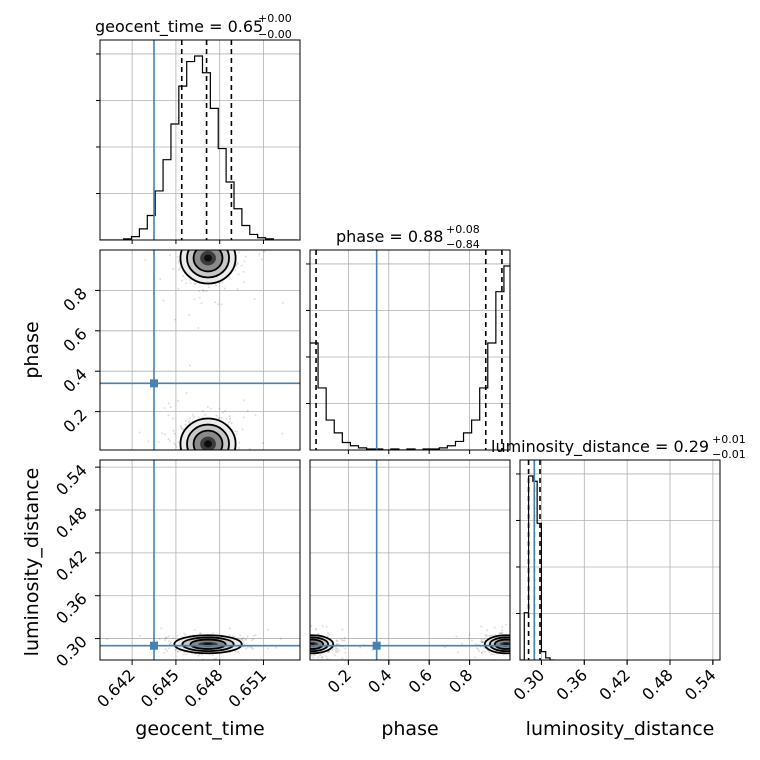 The image size is (760, 760). I want to click on panel-frame, so click(410, 560).